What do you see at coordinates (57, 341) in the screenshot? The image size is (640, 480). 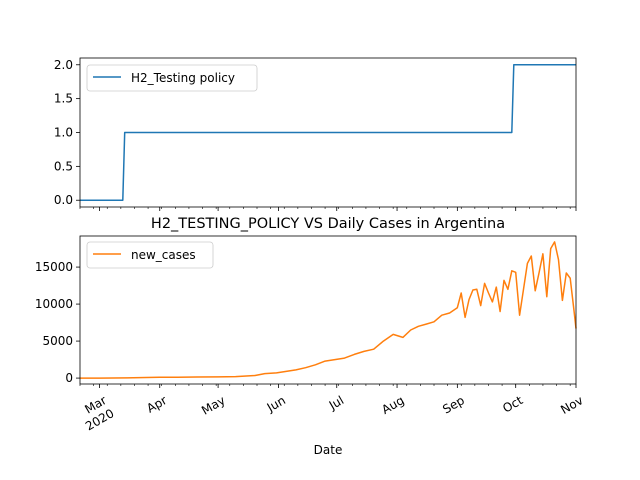 I see `y-tick-label: 5000` at bounding box center [57, 341].